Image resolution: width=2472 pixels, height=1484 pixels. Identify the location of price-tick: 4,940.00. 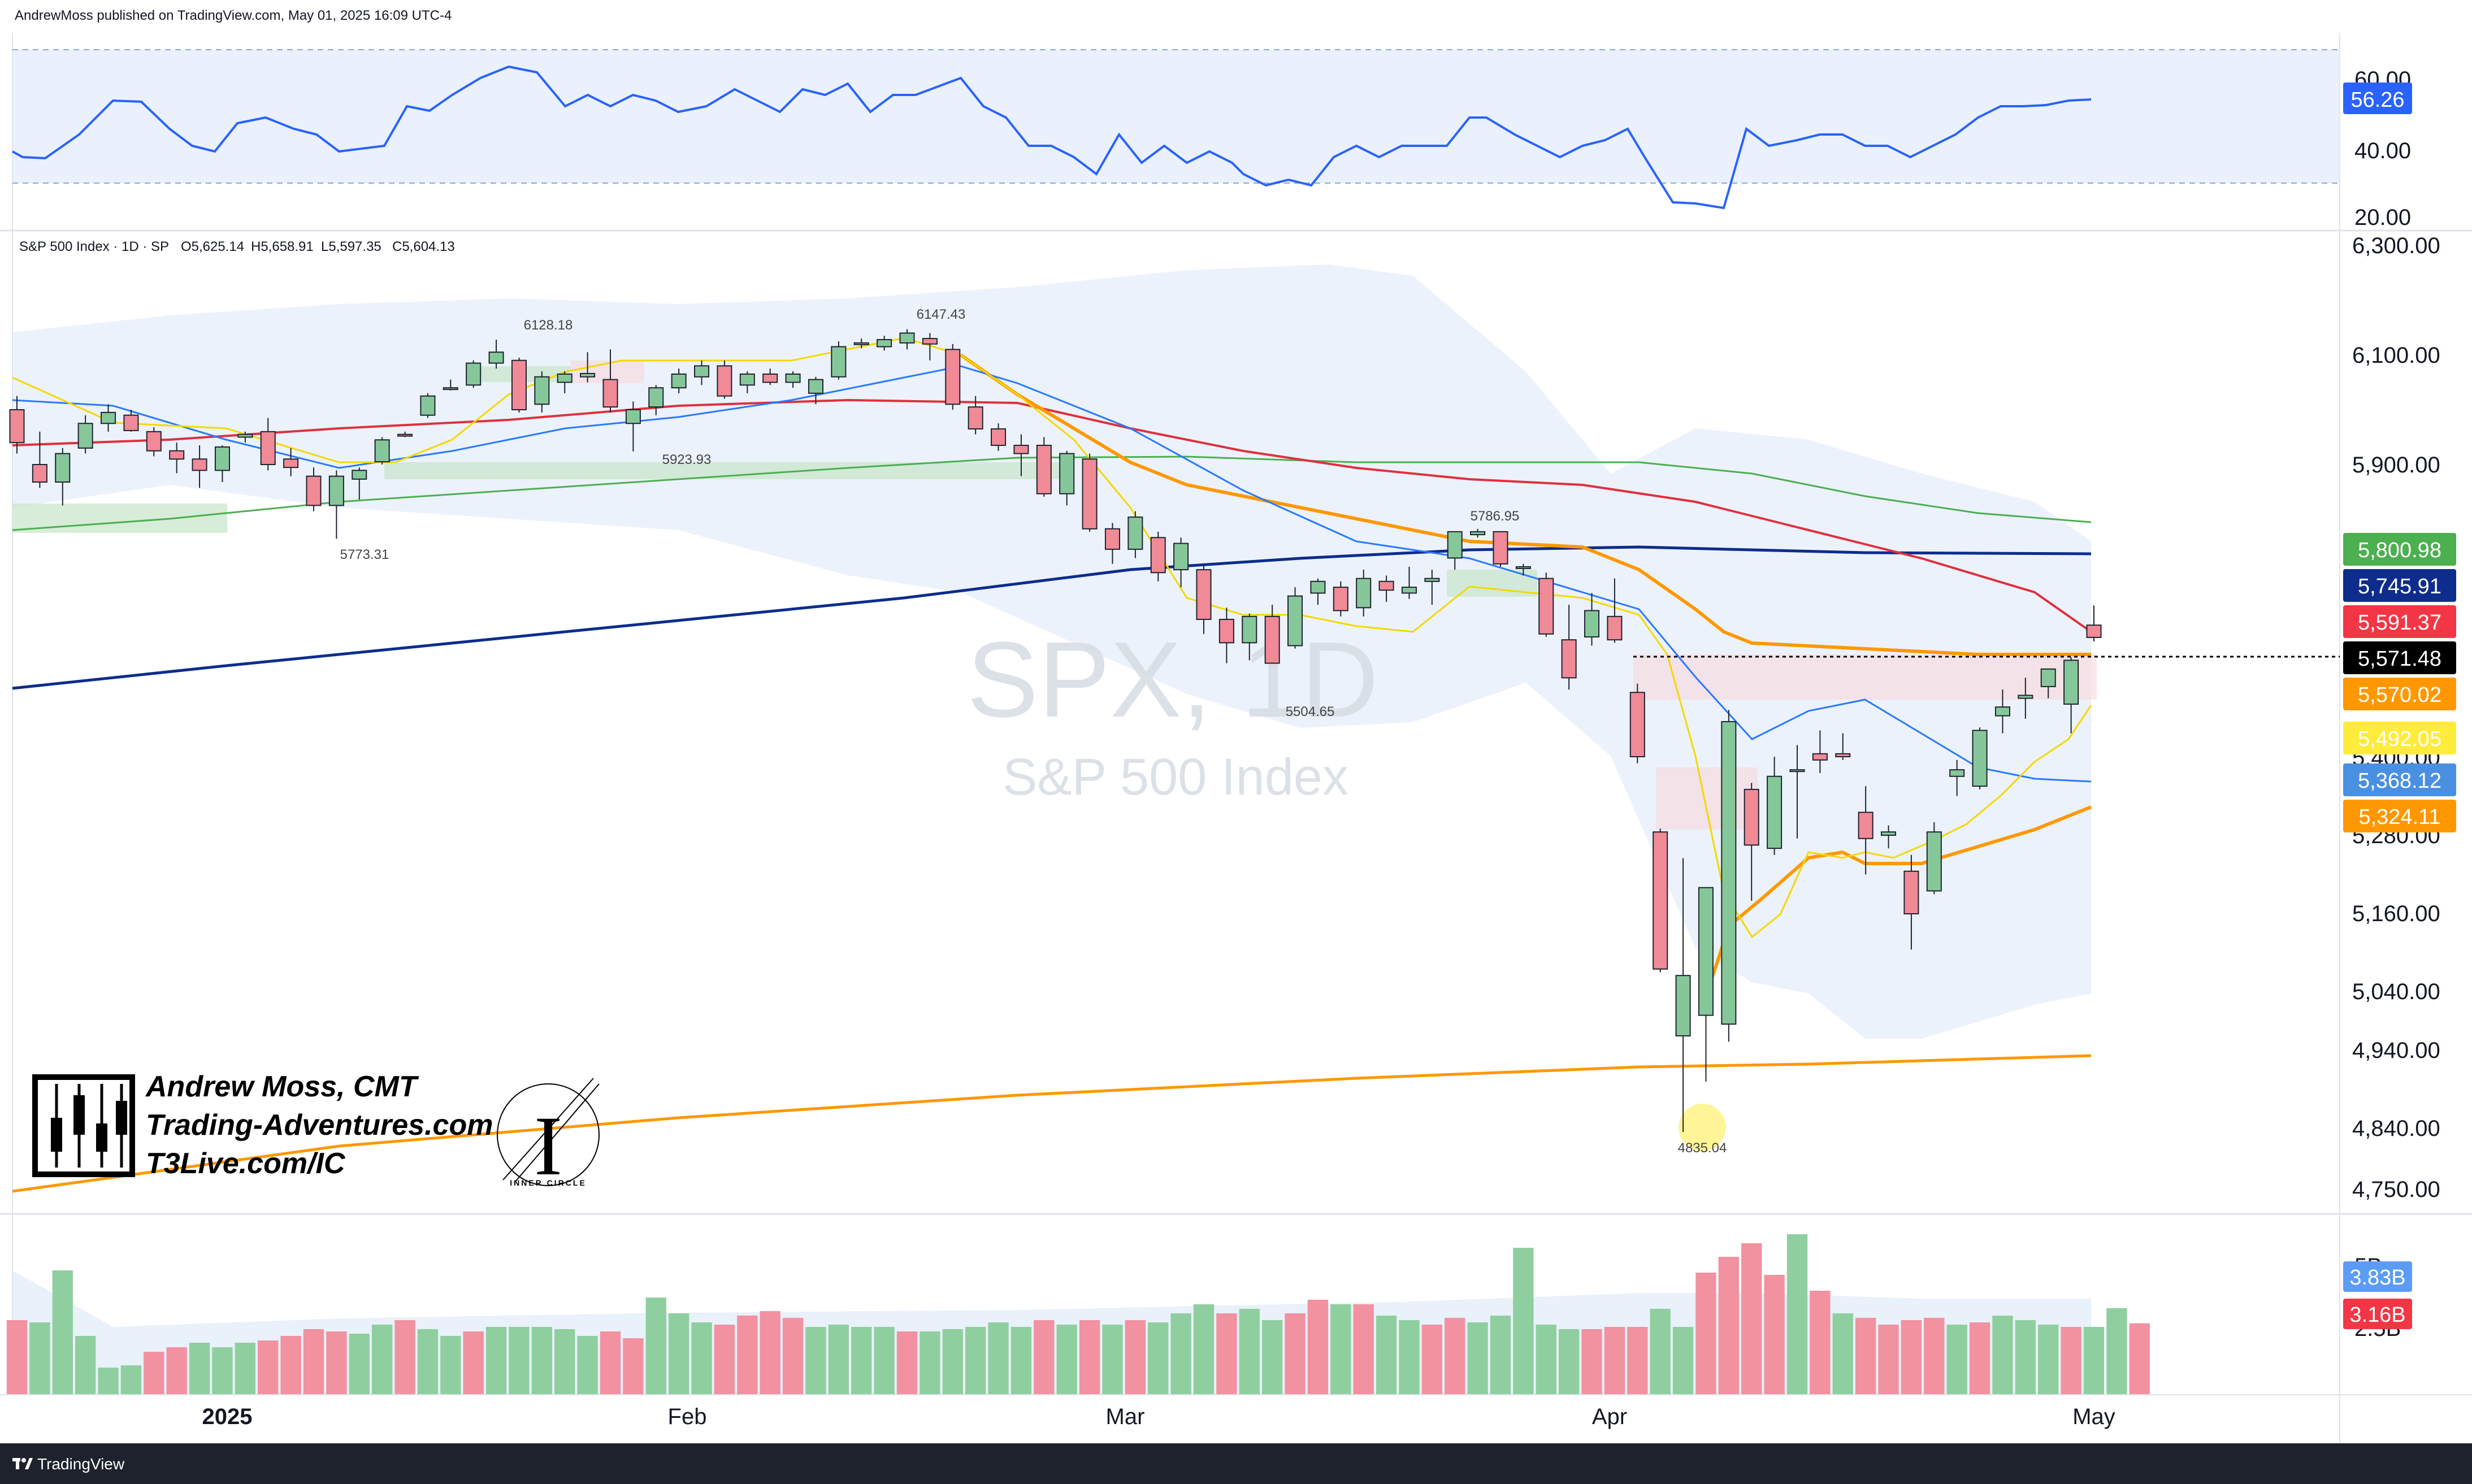
(2396, 1050).